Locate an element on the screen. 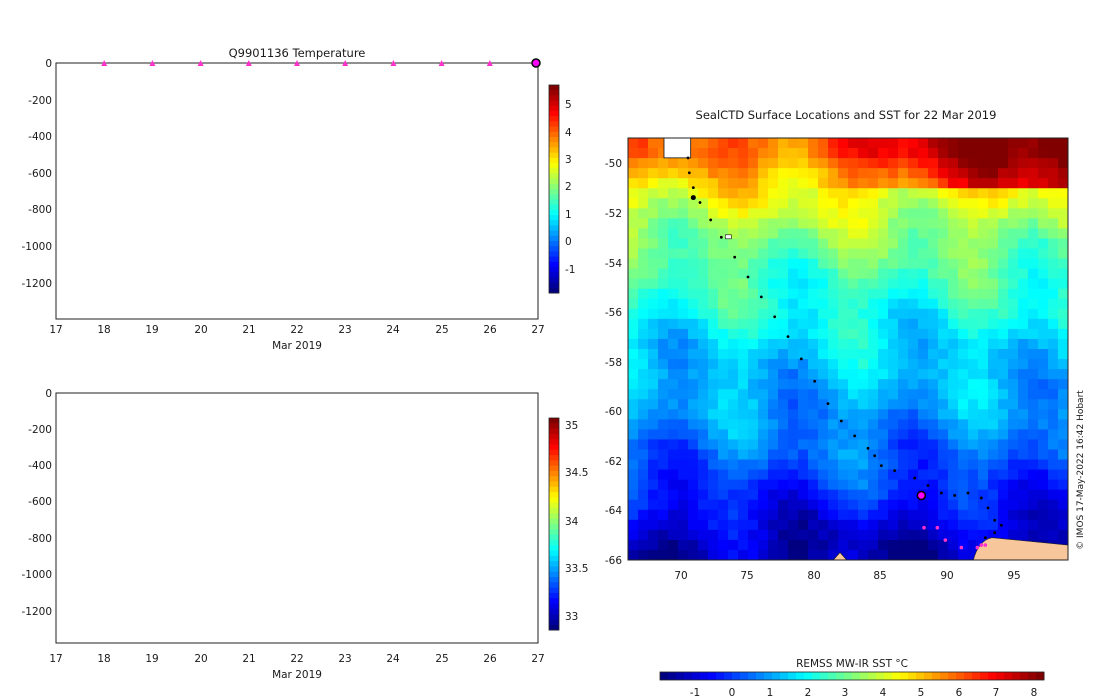 This screenshot has height=700, width=1100. surface-marker is located at coordinates (345, 63).